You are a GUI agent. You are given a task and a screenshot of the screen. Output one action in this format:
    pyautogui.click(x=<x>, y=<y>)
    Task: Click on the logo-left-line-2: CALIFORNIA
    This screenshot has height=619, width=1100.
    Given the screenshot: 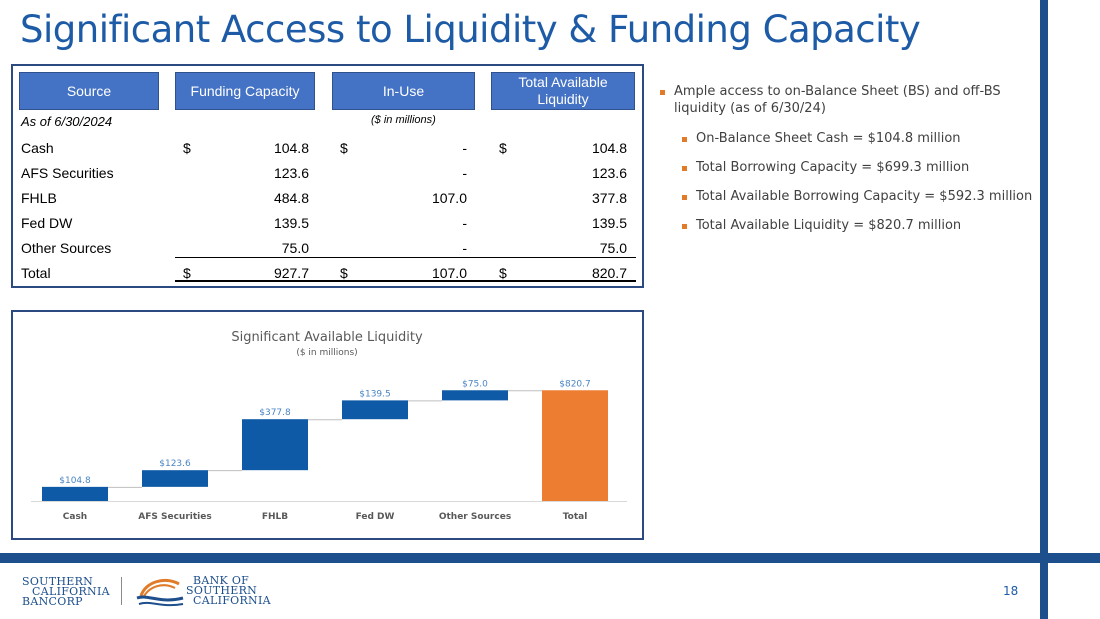 What is the action you would take?
    pyautogui.click(x=71, y=591)
    